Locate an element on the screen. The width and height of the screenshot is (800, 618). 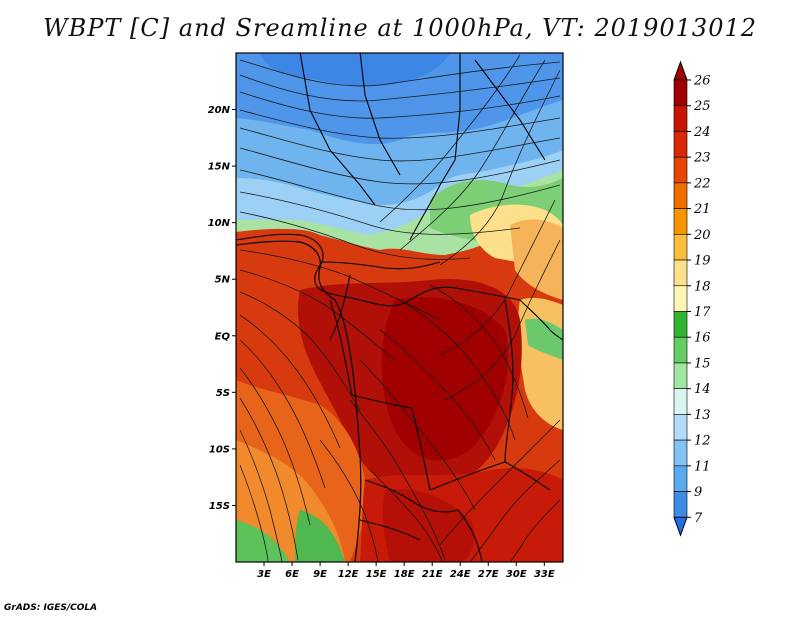
lon-tick-label: 24E is located at coordinates (460, 574).